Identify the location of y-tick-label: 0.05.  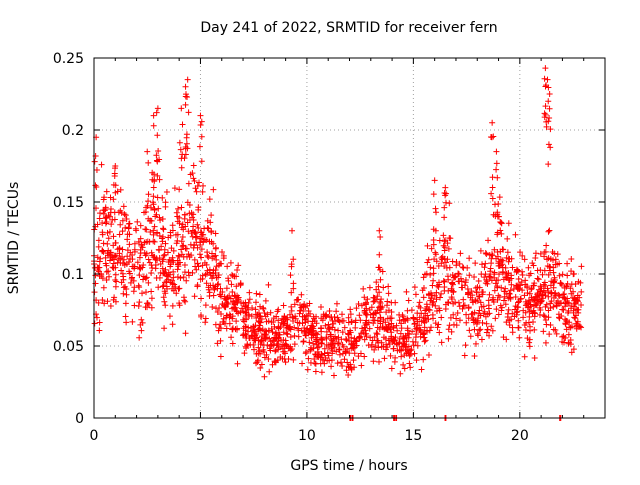
(68, 347).